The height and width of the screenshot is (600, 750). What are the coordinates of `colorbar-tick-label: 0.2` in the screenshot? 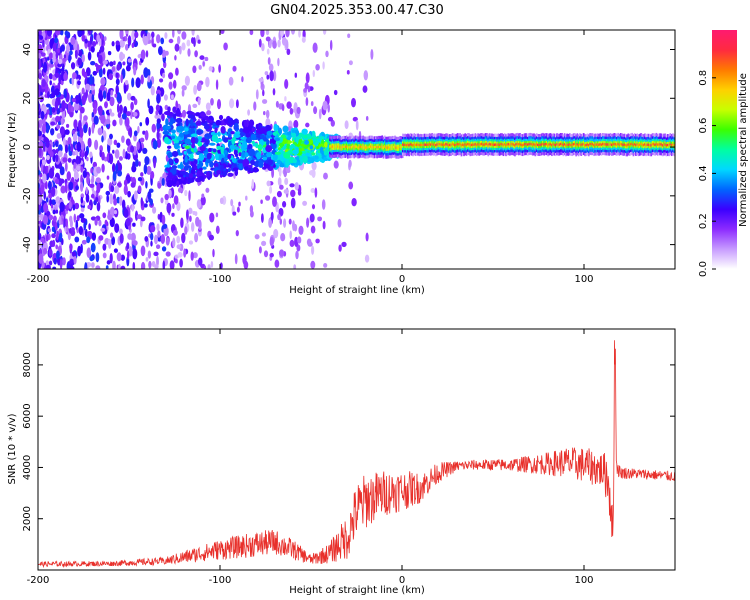 It's located at (703, 221).